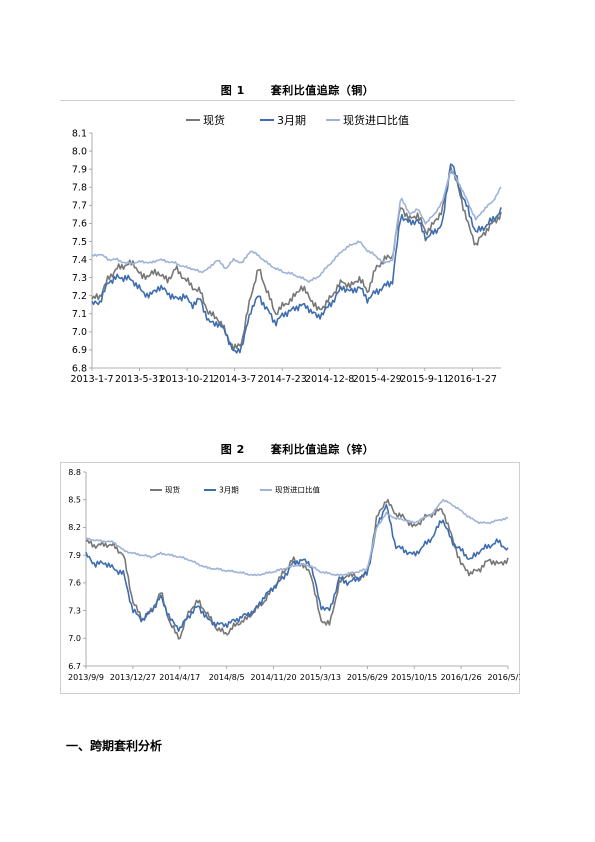 The width and height of the screenshot is (595, 842). What do you see at coordinates (79, 242) in the screenshot?
I see `y-tick-label: 7.5` at bounding box center [79, 242].